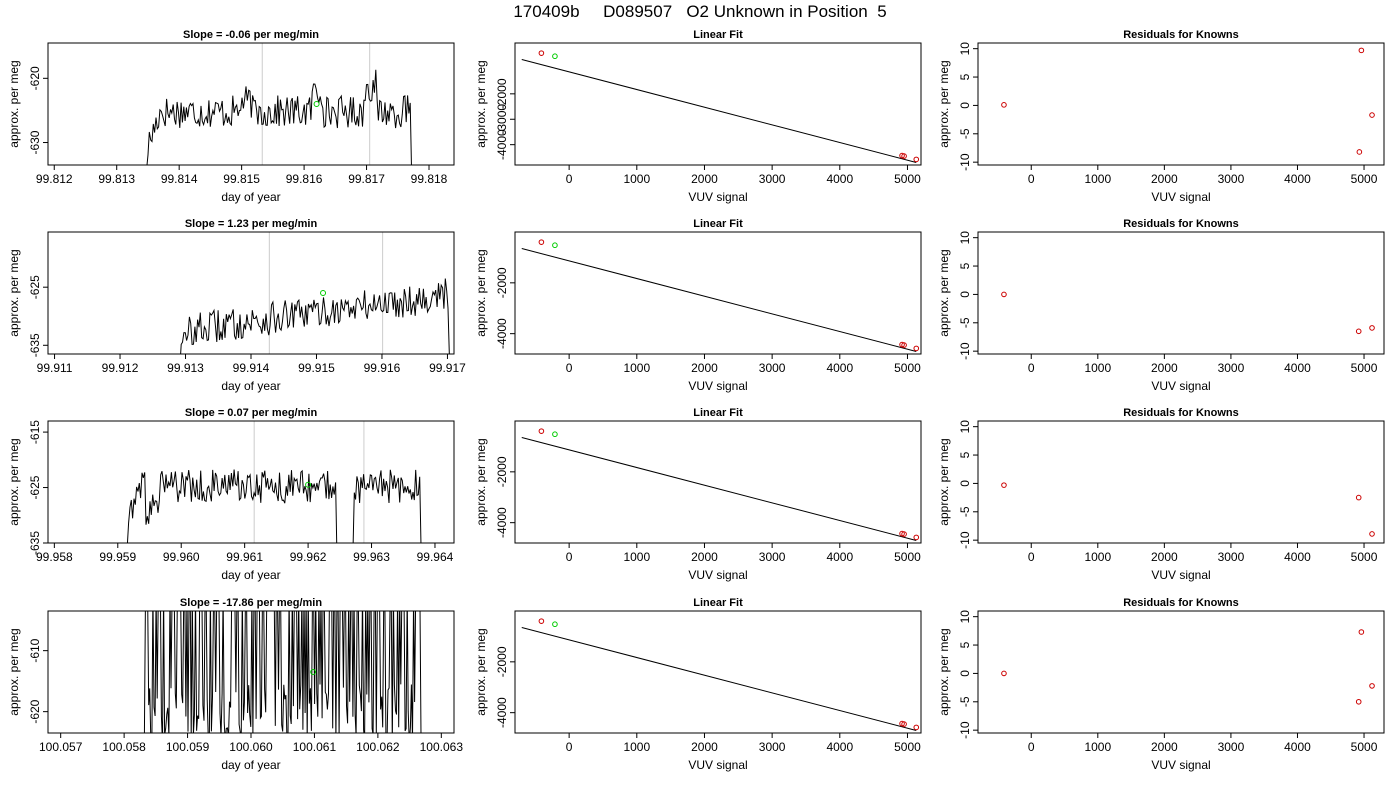  What do you see at coordinates (117, 557) in the screenshot?
I see `x-tick-label: 99.959` at bounding box center [117, 557].